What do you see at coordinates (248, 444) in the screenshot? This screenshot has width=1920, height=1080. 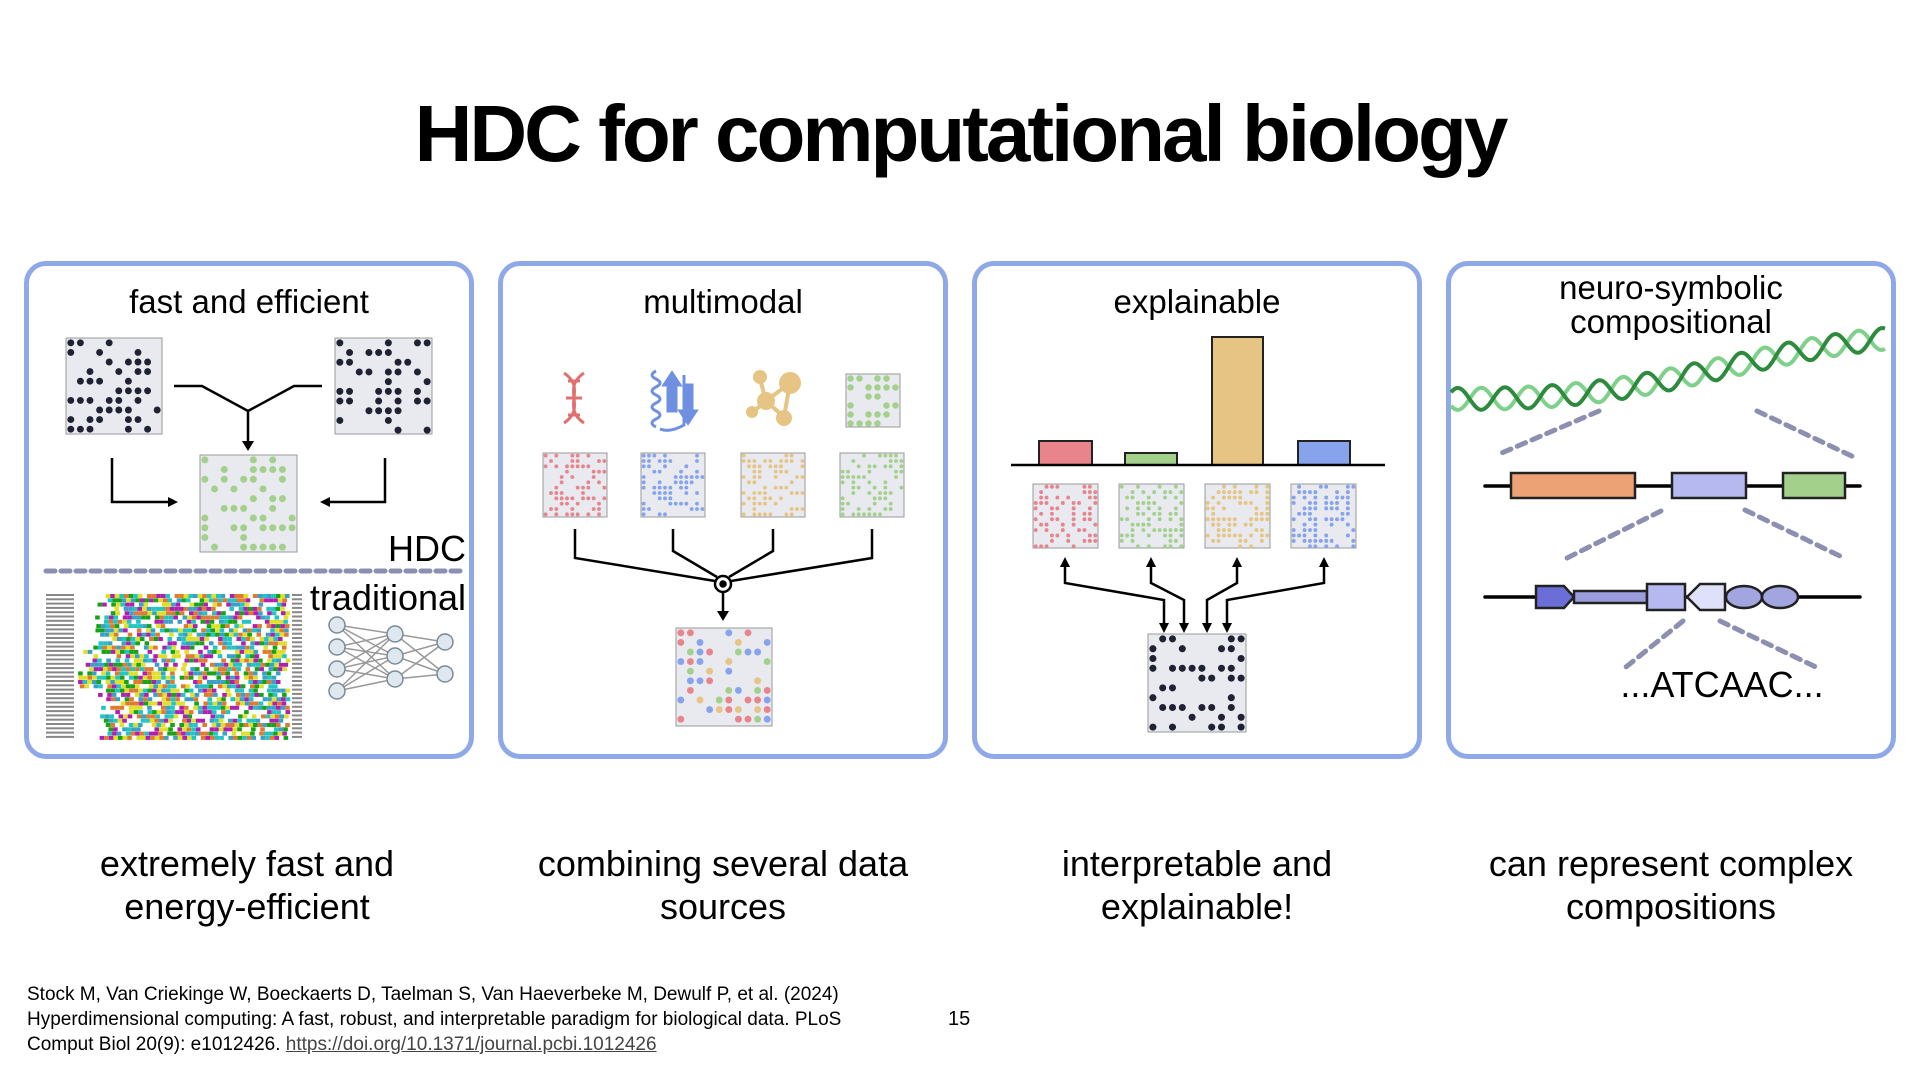 I see `binding-arrows` at bounding box center [248, 444].